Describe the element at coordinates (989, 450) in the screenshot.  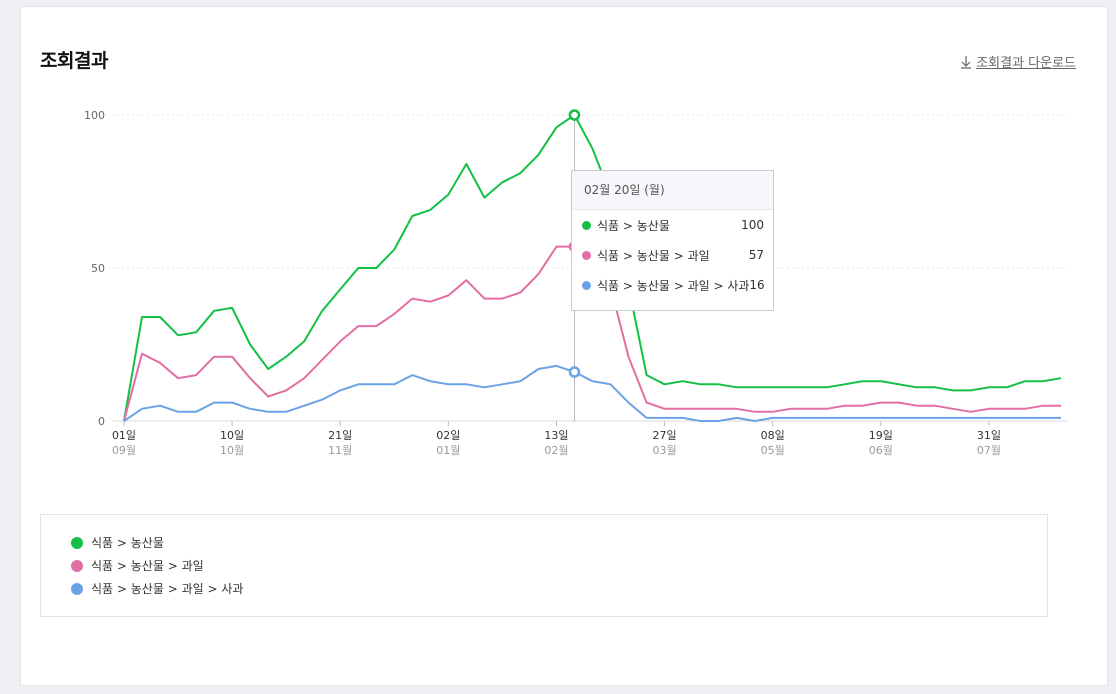
I see `x-tick-sublabel: 07월` at that location.